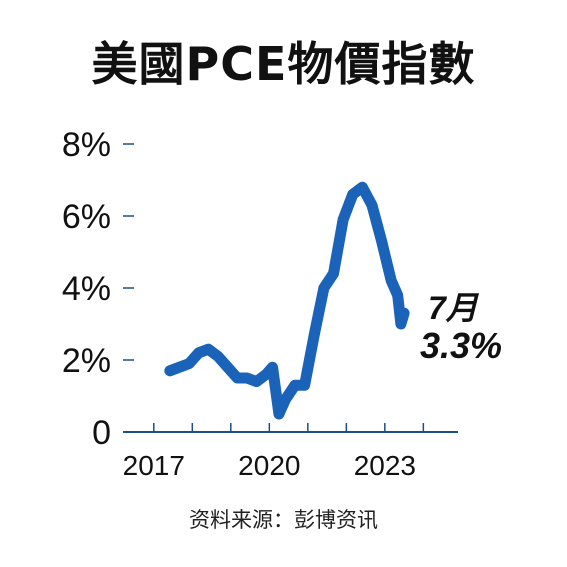  Describe the element at coordinates (86, 361) in the screenshot. I see `y-tick-label: 2%` at that location.